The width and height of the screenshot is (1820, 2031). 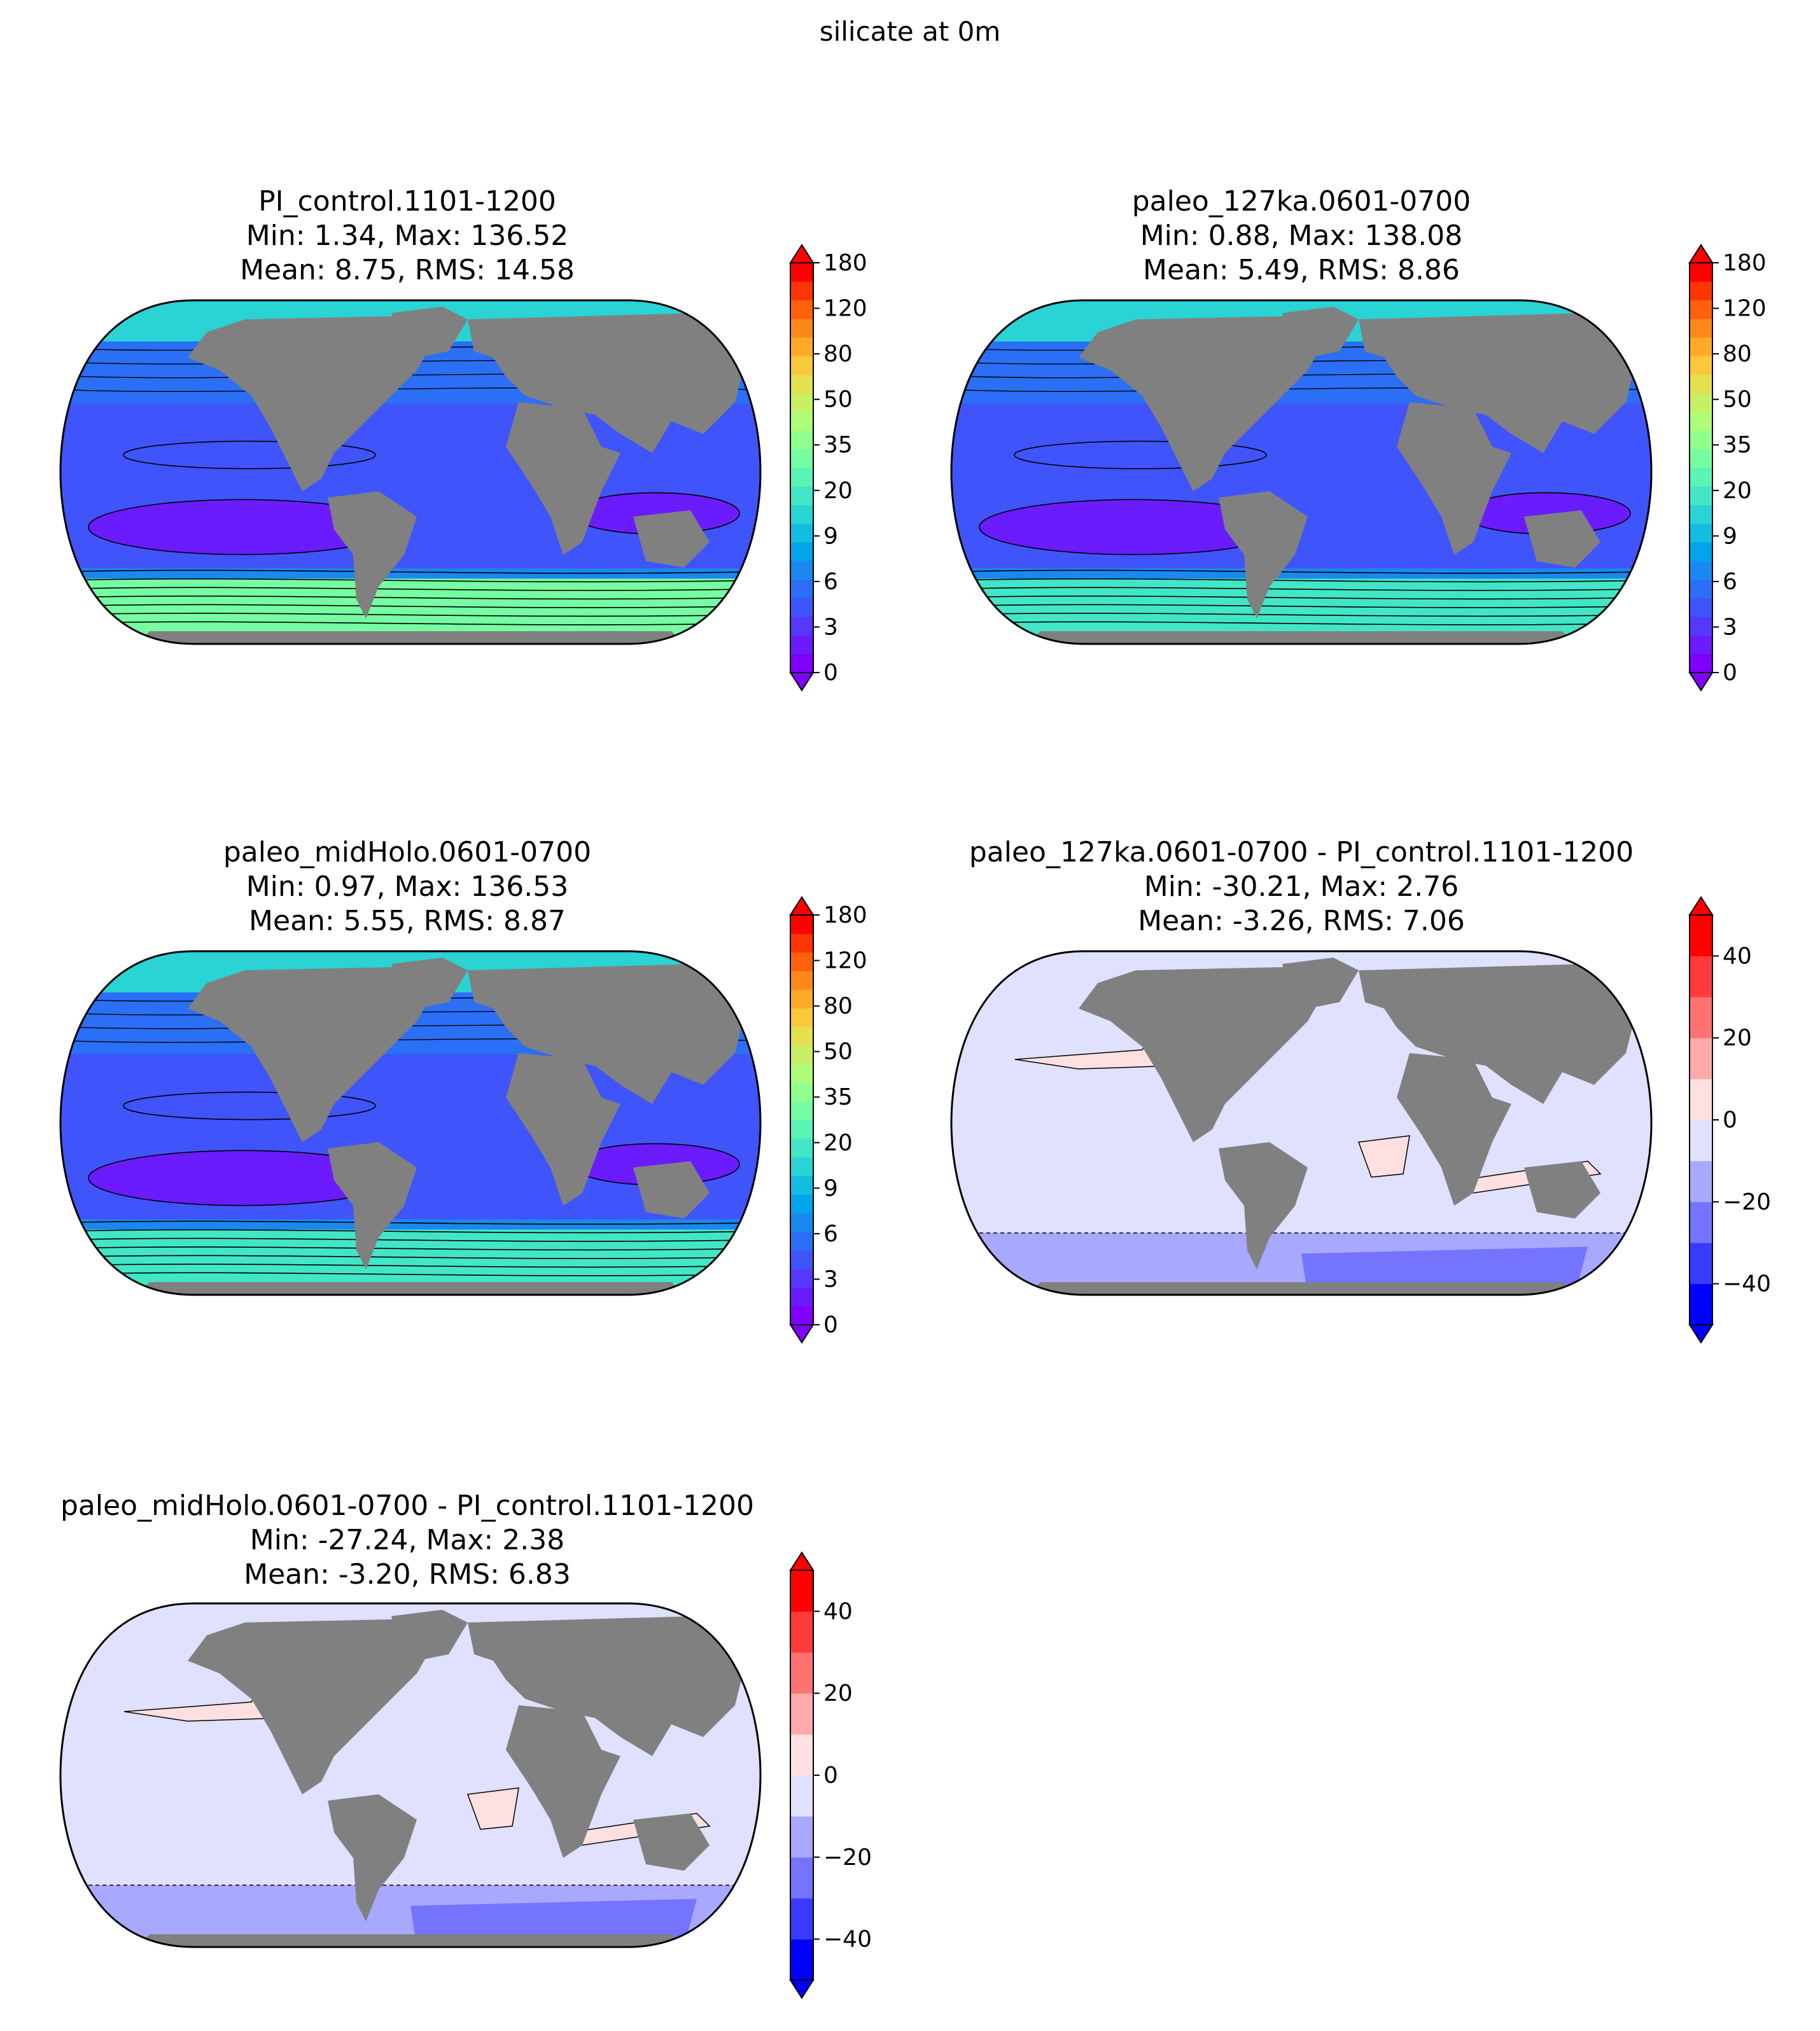 What do you see at coordinates (407, 236) in the screenshot?
I see `panel-stats-line: Min: 1.34, Max: 136.52` at bounding box center [407, 236].